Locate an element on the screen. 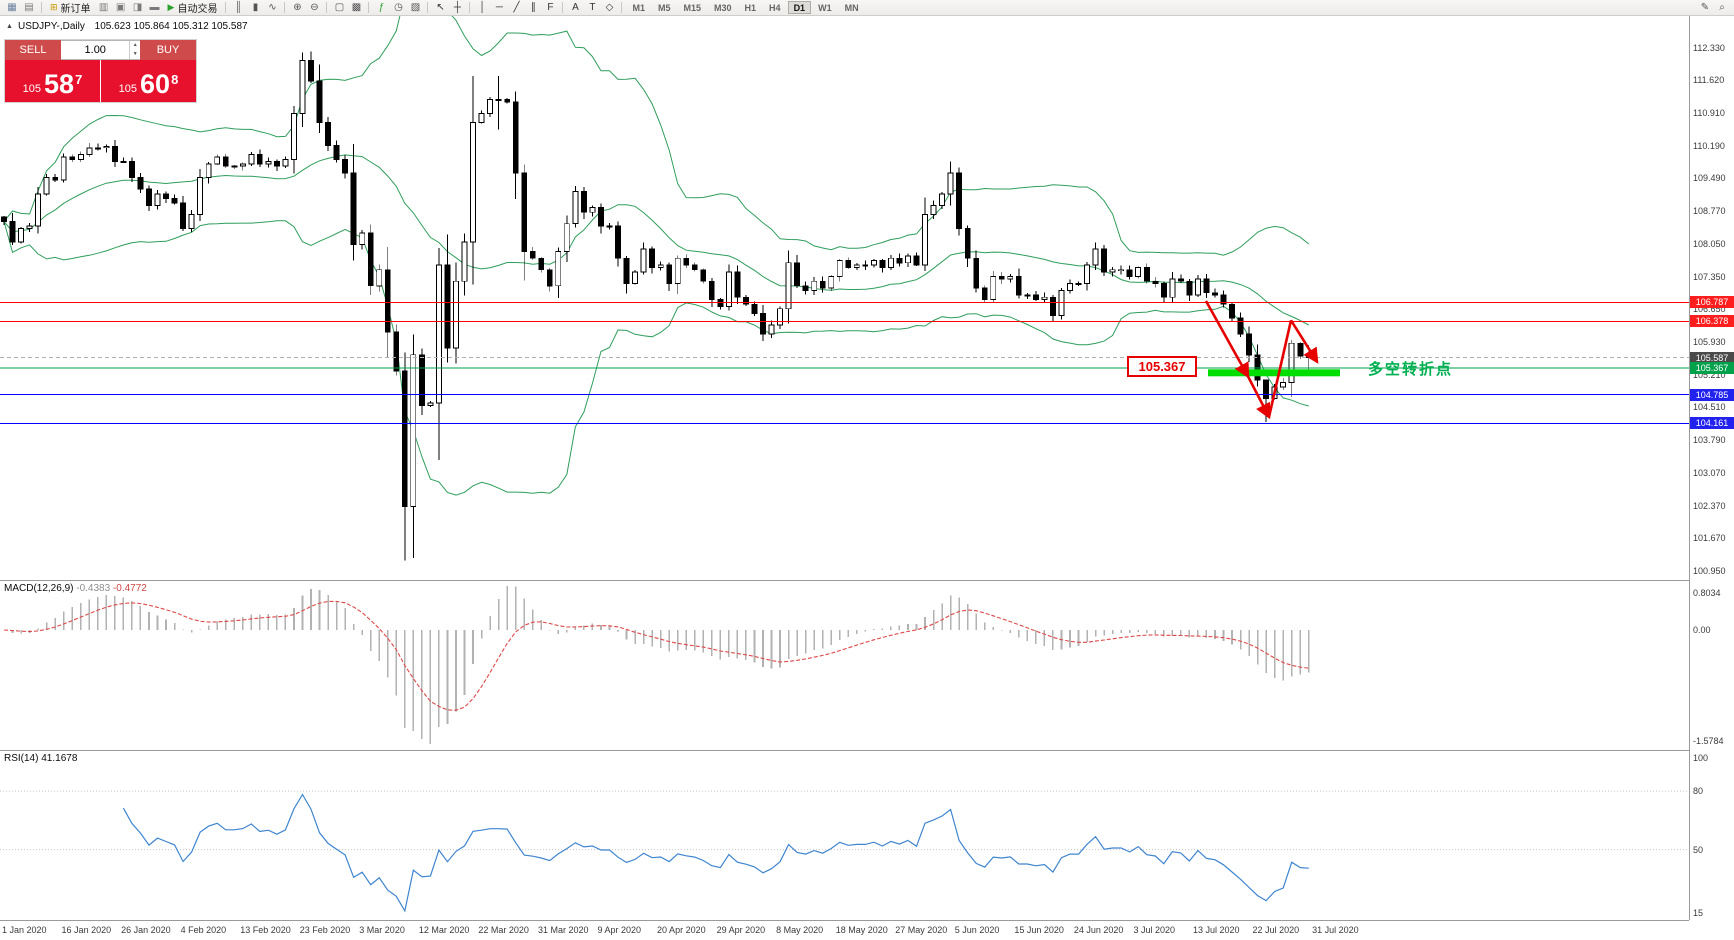 The height and width of the screenshot is (940, 1734). navigator-icon: ◨ is located at coordinates (137, 7).